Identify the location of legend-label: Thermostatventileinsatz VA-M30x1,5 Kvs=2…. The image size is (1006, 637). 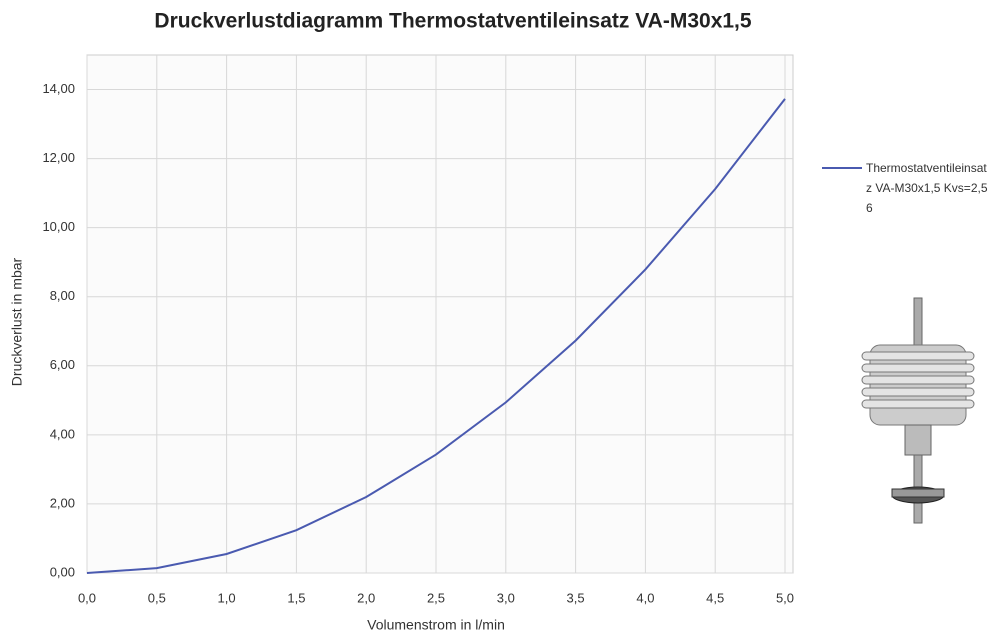
(927, 188).